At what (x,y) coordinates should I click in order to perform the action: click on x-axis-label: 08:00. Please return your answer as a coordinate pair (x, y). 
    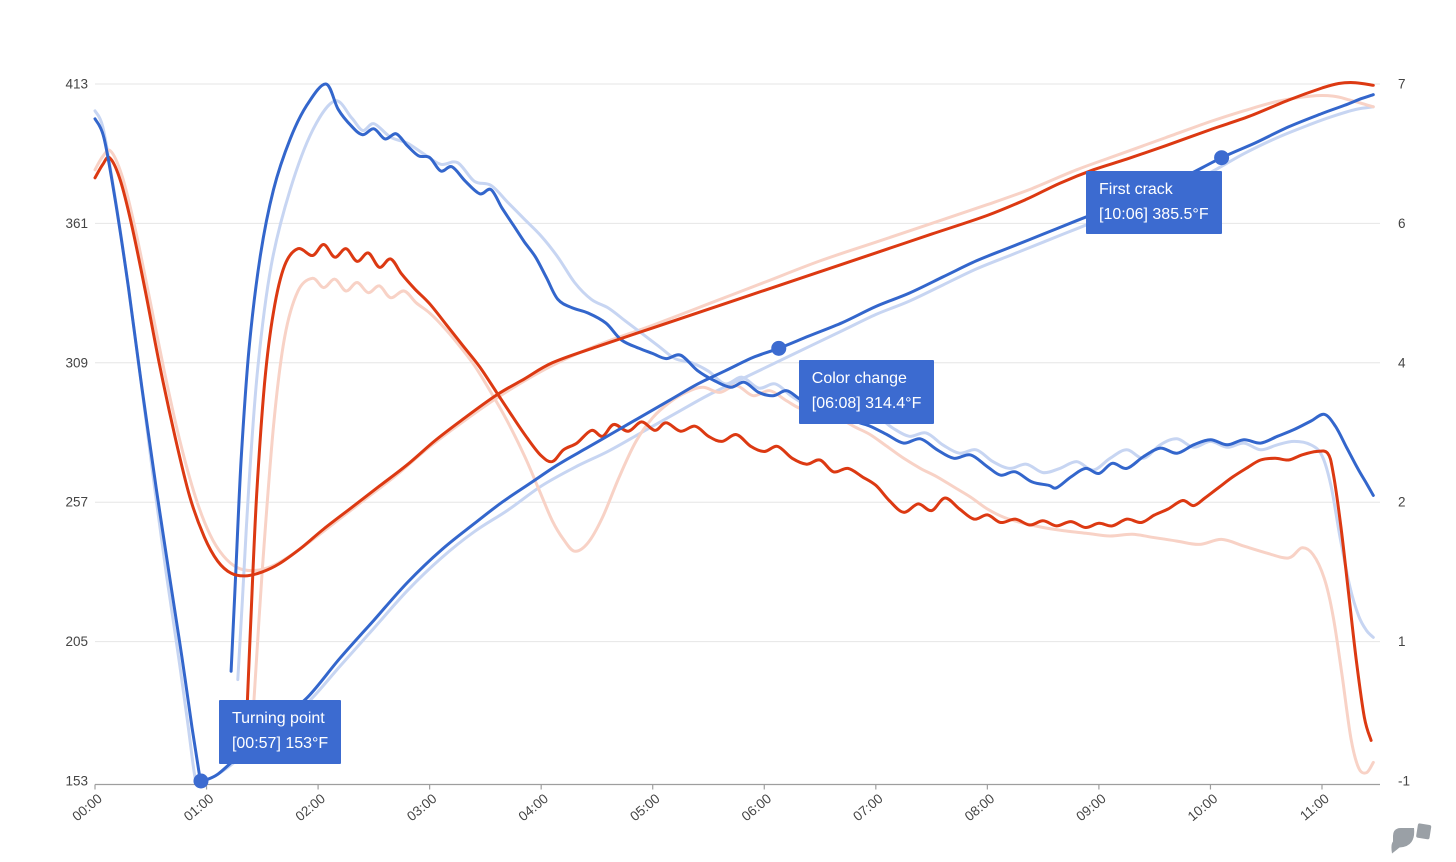
    Looking at the image, I should click on (980, 807).